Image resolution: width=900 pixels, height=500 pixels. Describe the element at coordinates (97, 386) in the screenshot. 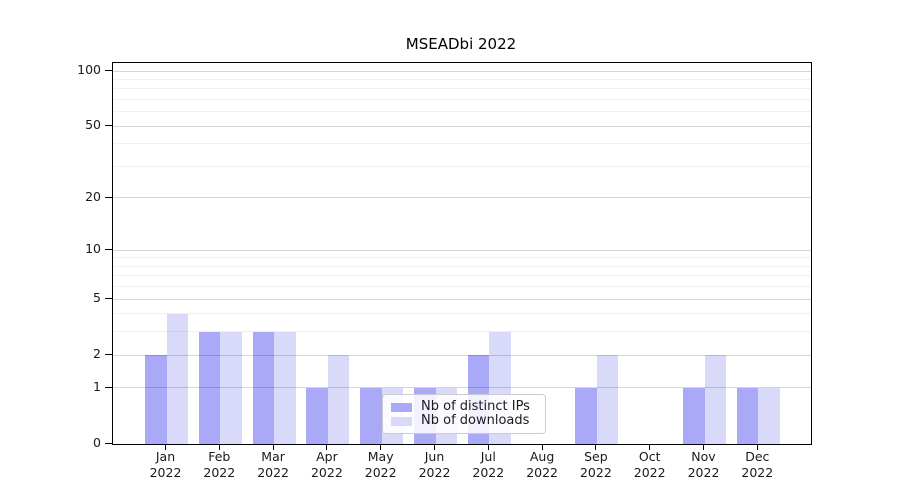

I see `y-tick-label-1: 1` at that location.